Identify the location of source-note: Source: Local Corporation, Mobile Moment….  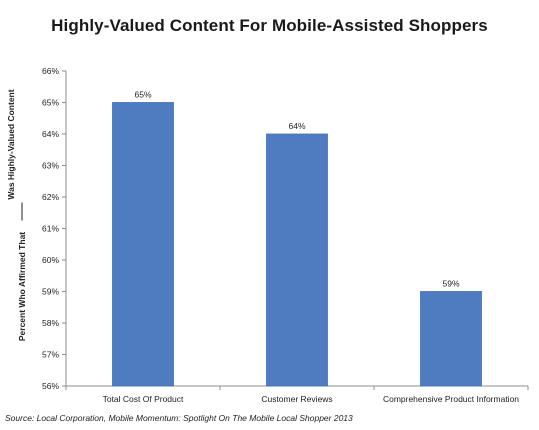
(179, 418).